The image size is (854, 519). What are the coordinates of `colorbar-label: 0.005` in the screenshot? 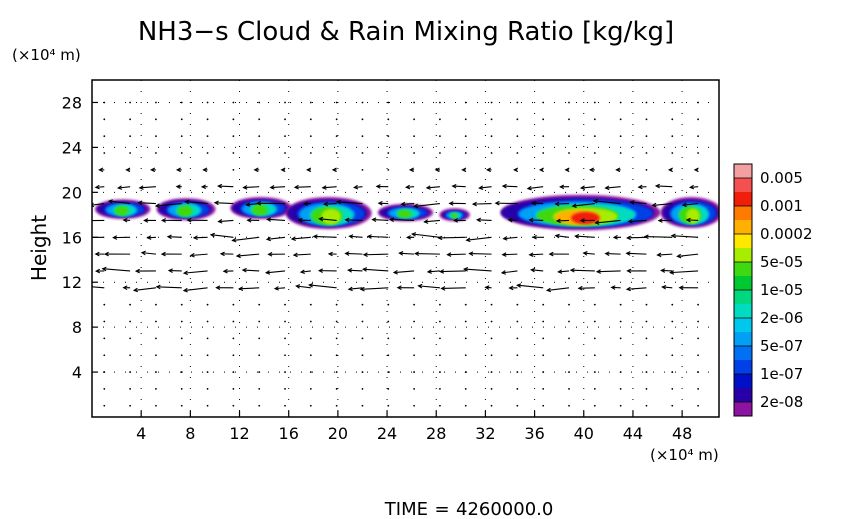 It's located at (781, 178).